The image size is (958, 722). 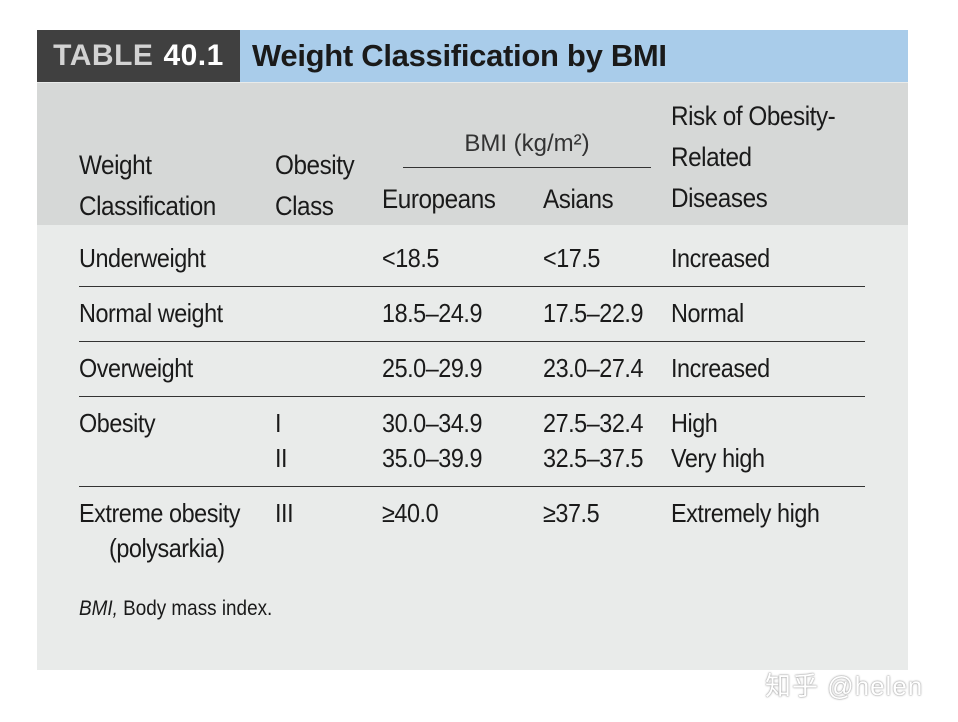 What do you see at coordinates (410, 513) in the screenshot?
I see `row6-europeans: ≥40.0` at bounding box center [410, 513].